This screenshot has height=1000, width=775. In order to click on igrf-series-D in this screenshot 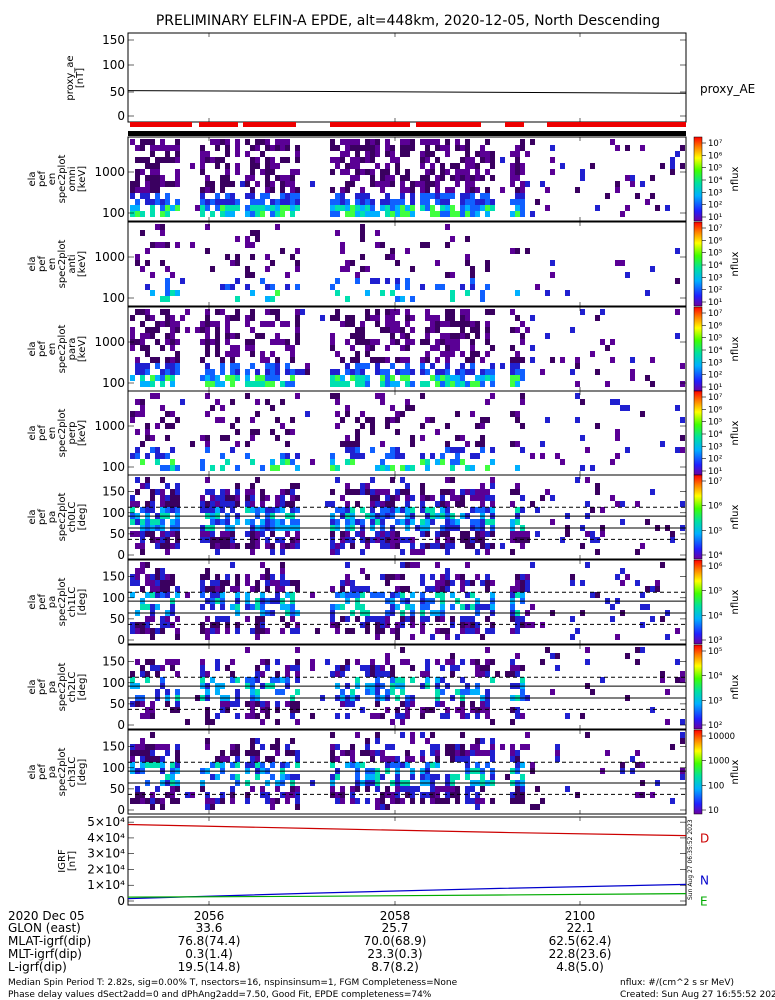, I will do `click(407, 830)`.